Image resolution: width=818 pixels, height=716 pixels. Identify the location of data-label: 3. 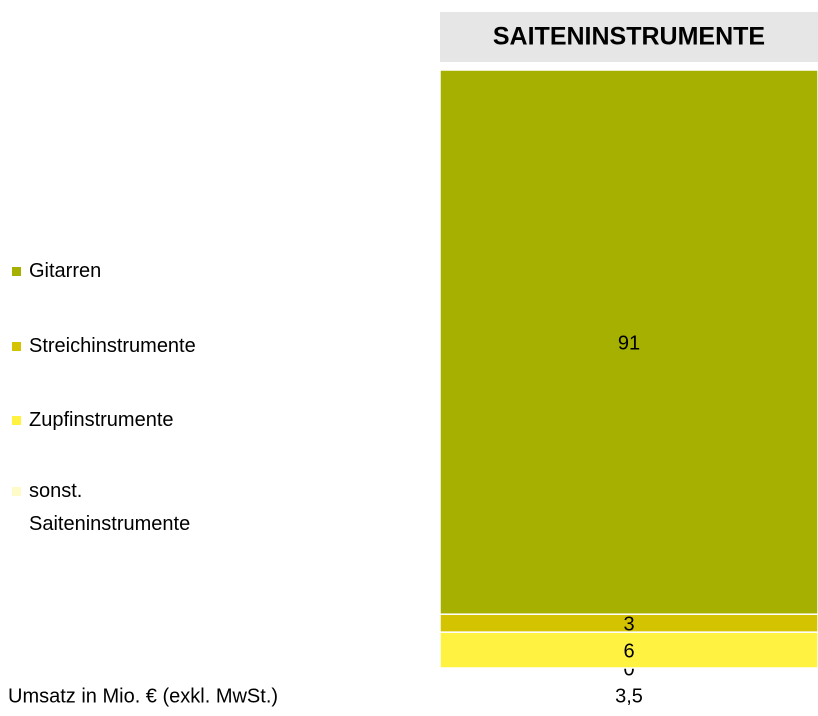
(628, 624).